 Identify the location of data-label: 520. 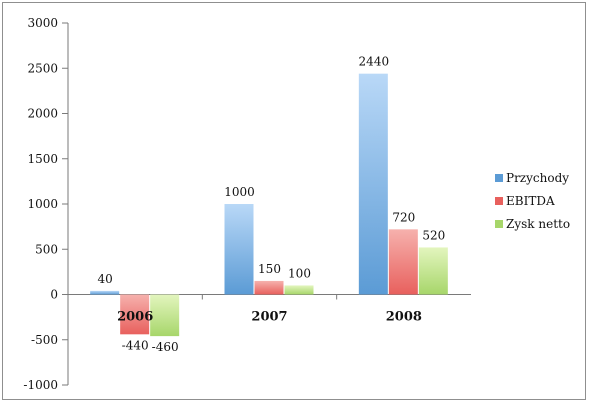
(433, 235).